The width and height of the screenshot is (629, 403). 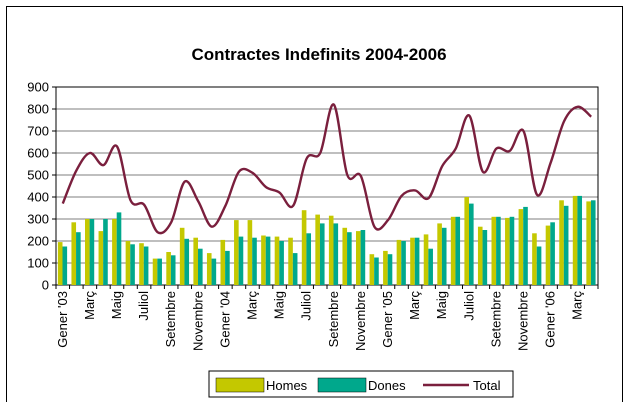 What do you see at coordinates (45, 285) in the screenshot?
I see `y-tick-label: 0` at bounding box center [45, 285].